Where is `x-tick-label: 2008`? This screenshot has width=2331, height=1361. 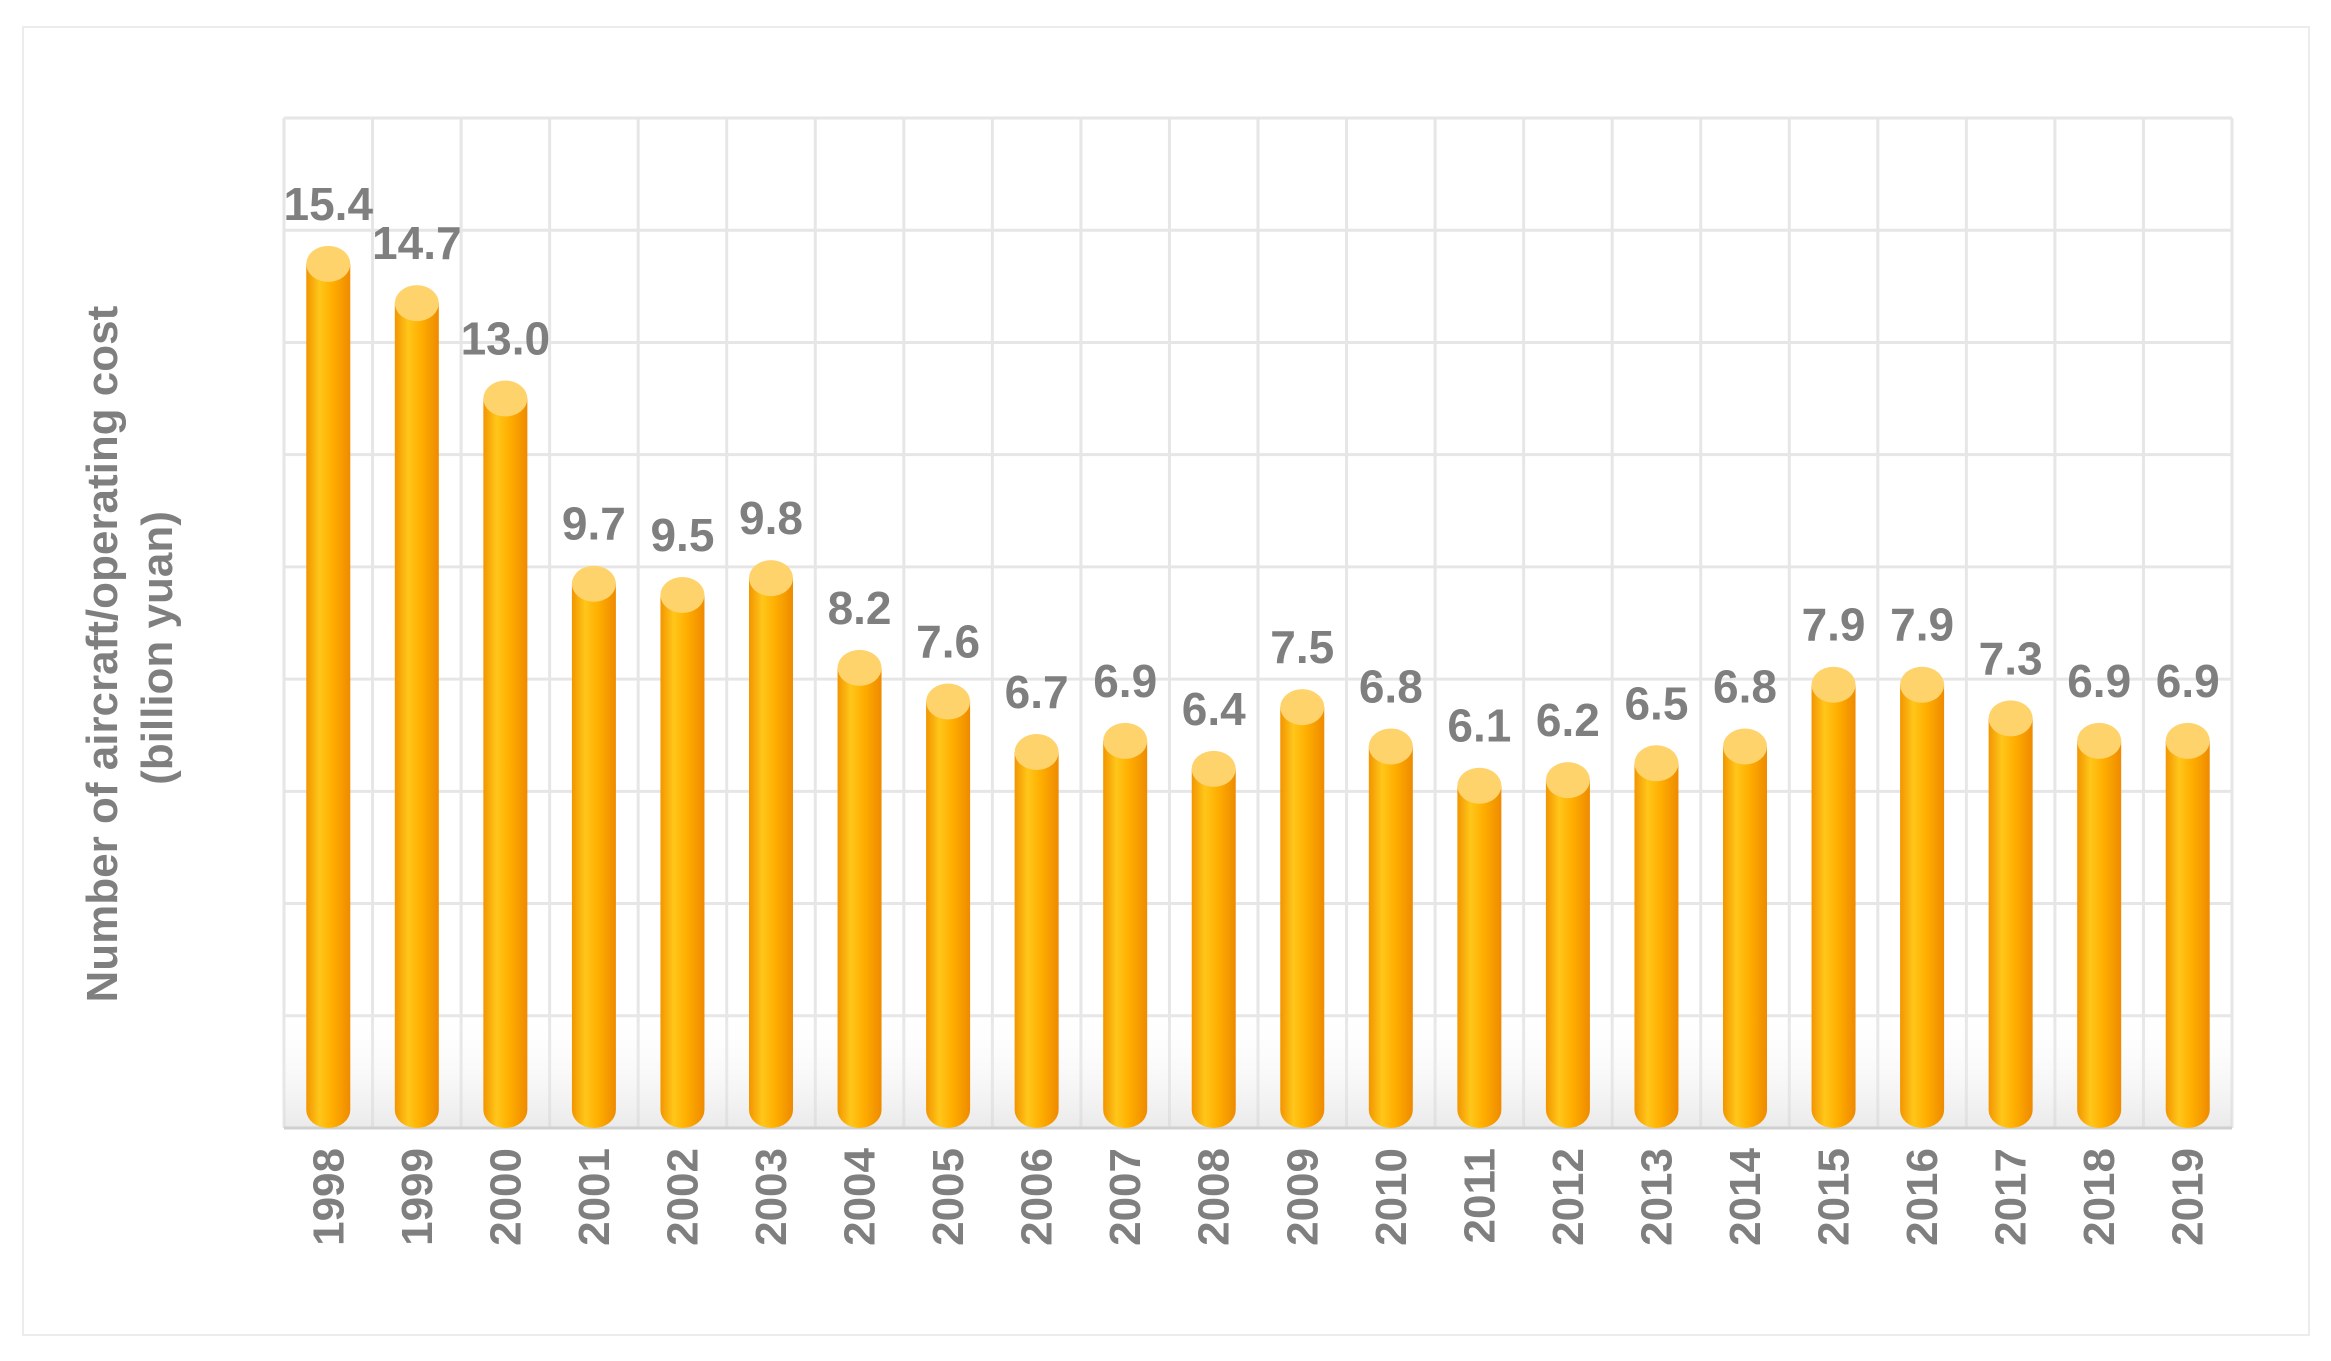 x-tick-label: 2008 is located at coordinates (1214, 1197).